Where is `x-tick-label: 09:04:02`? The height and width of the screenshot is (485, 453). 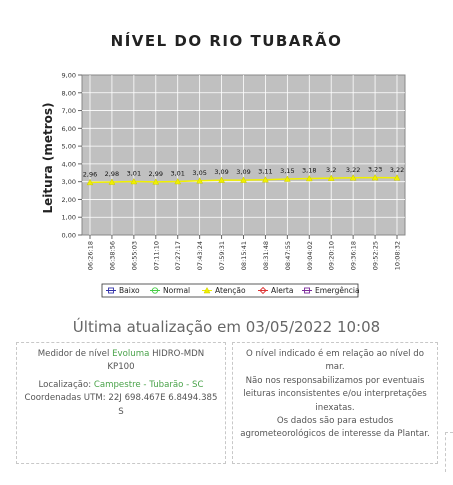 x-tick-label: 09:04:02 is located at coordinates (310, 255).